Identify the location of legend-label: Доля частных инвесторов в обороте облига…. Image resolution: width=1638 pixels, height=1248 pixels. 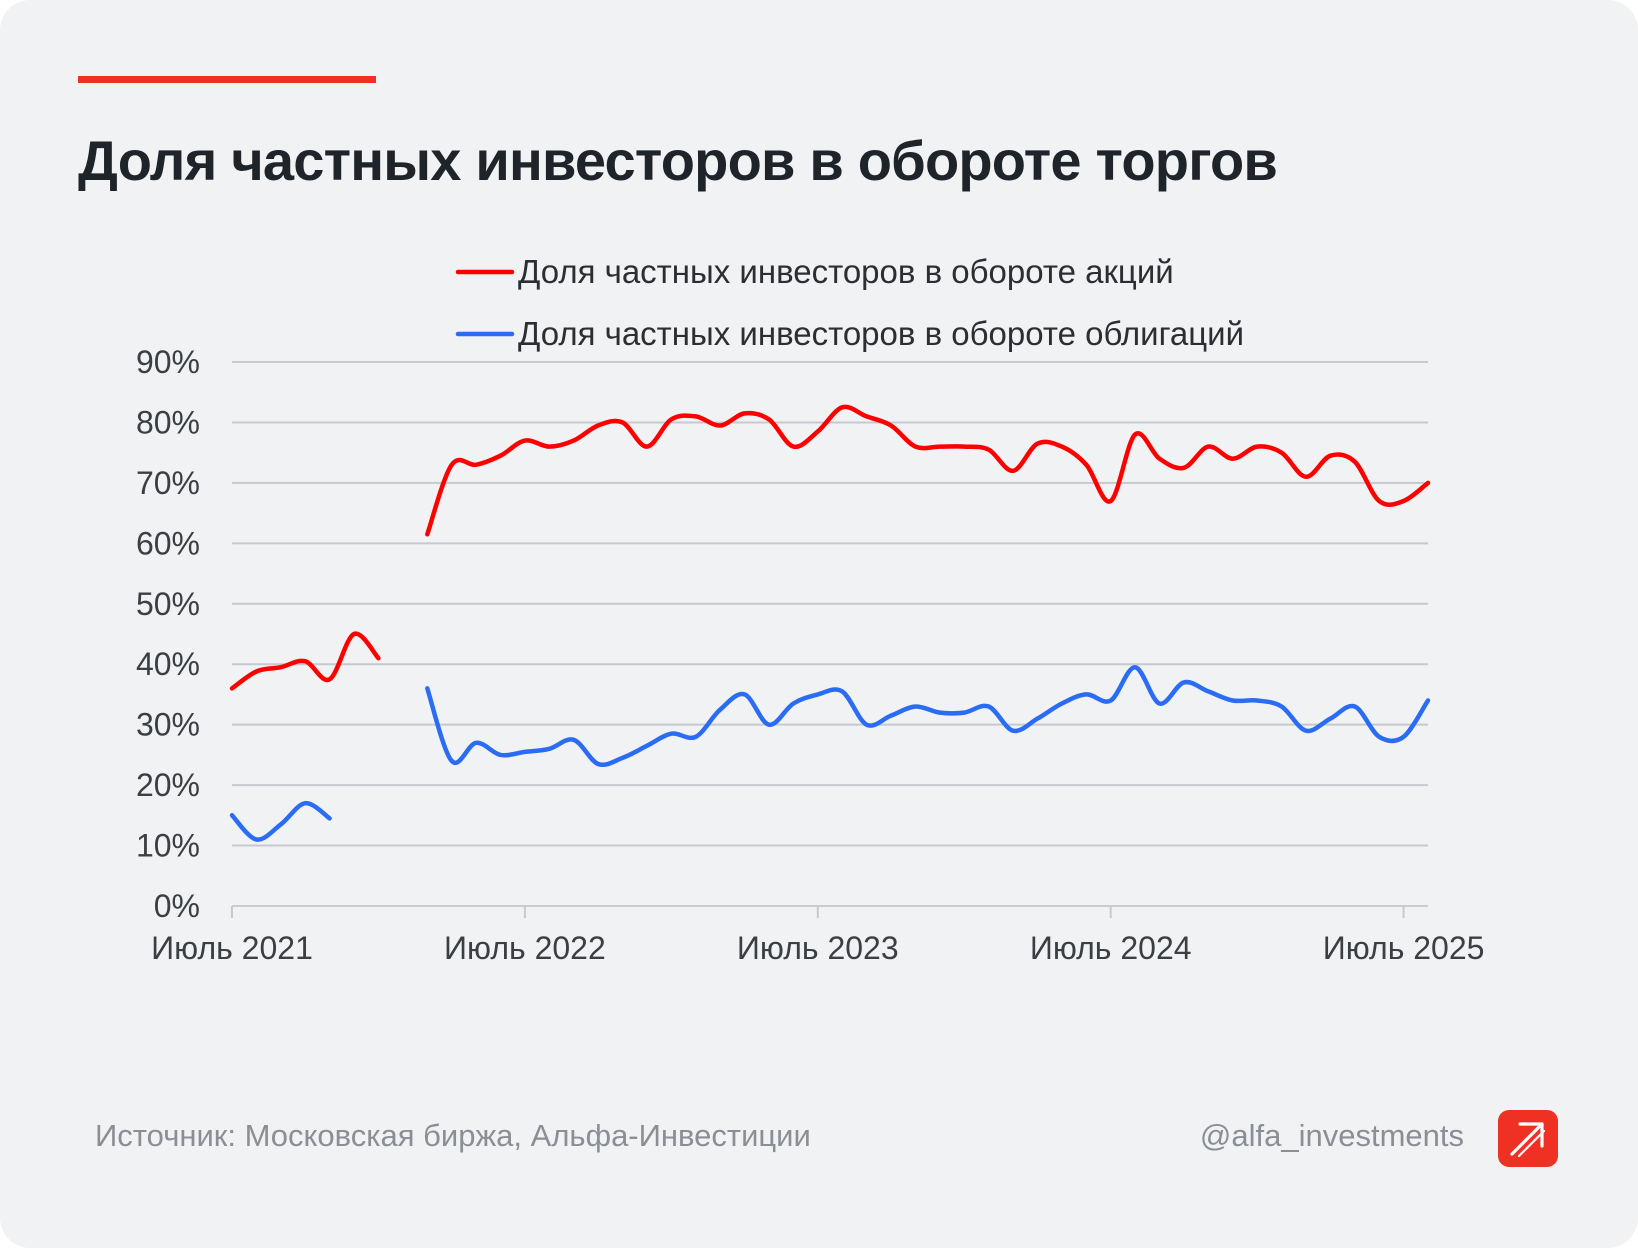
(881, 333).